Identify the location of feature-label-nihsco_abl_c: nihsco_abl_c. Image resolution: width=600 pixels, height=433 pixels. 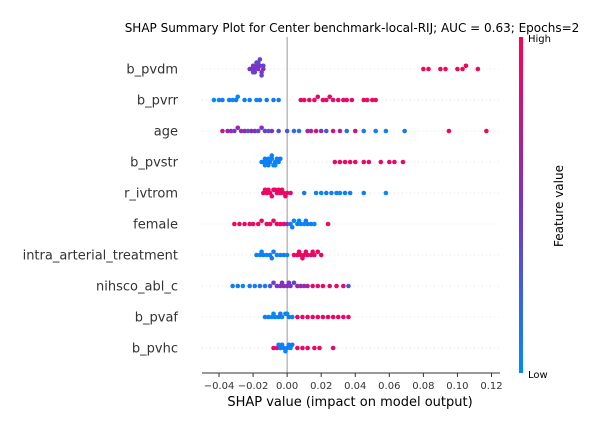
(137, 287).